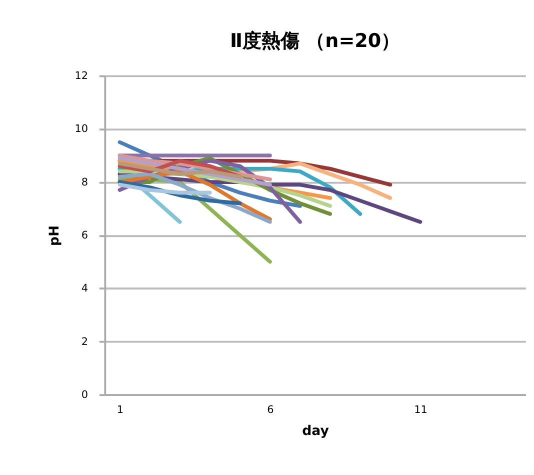  I want to click on y-tick-label: 4, so click(84, 288).